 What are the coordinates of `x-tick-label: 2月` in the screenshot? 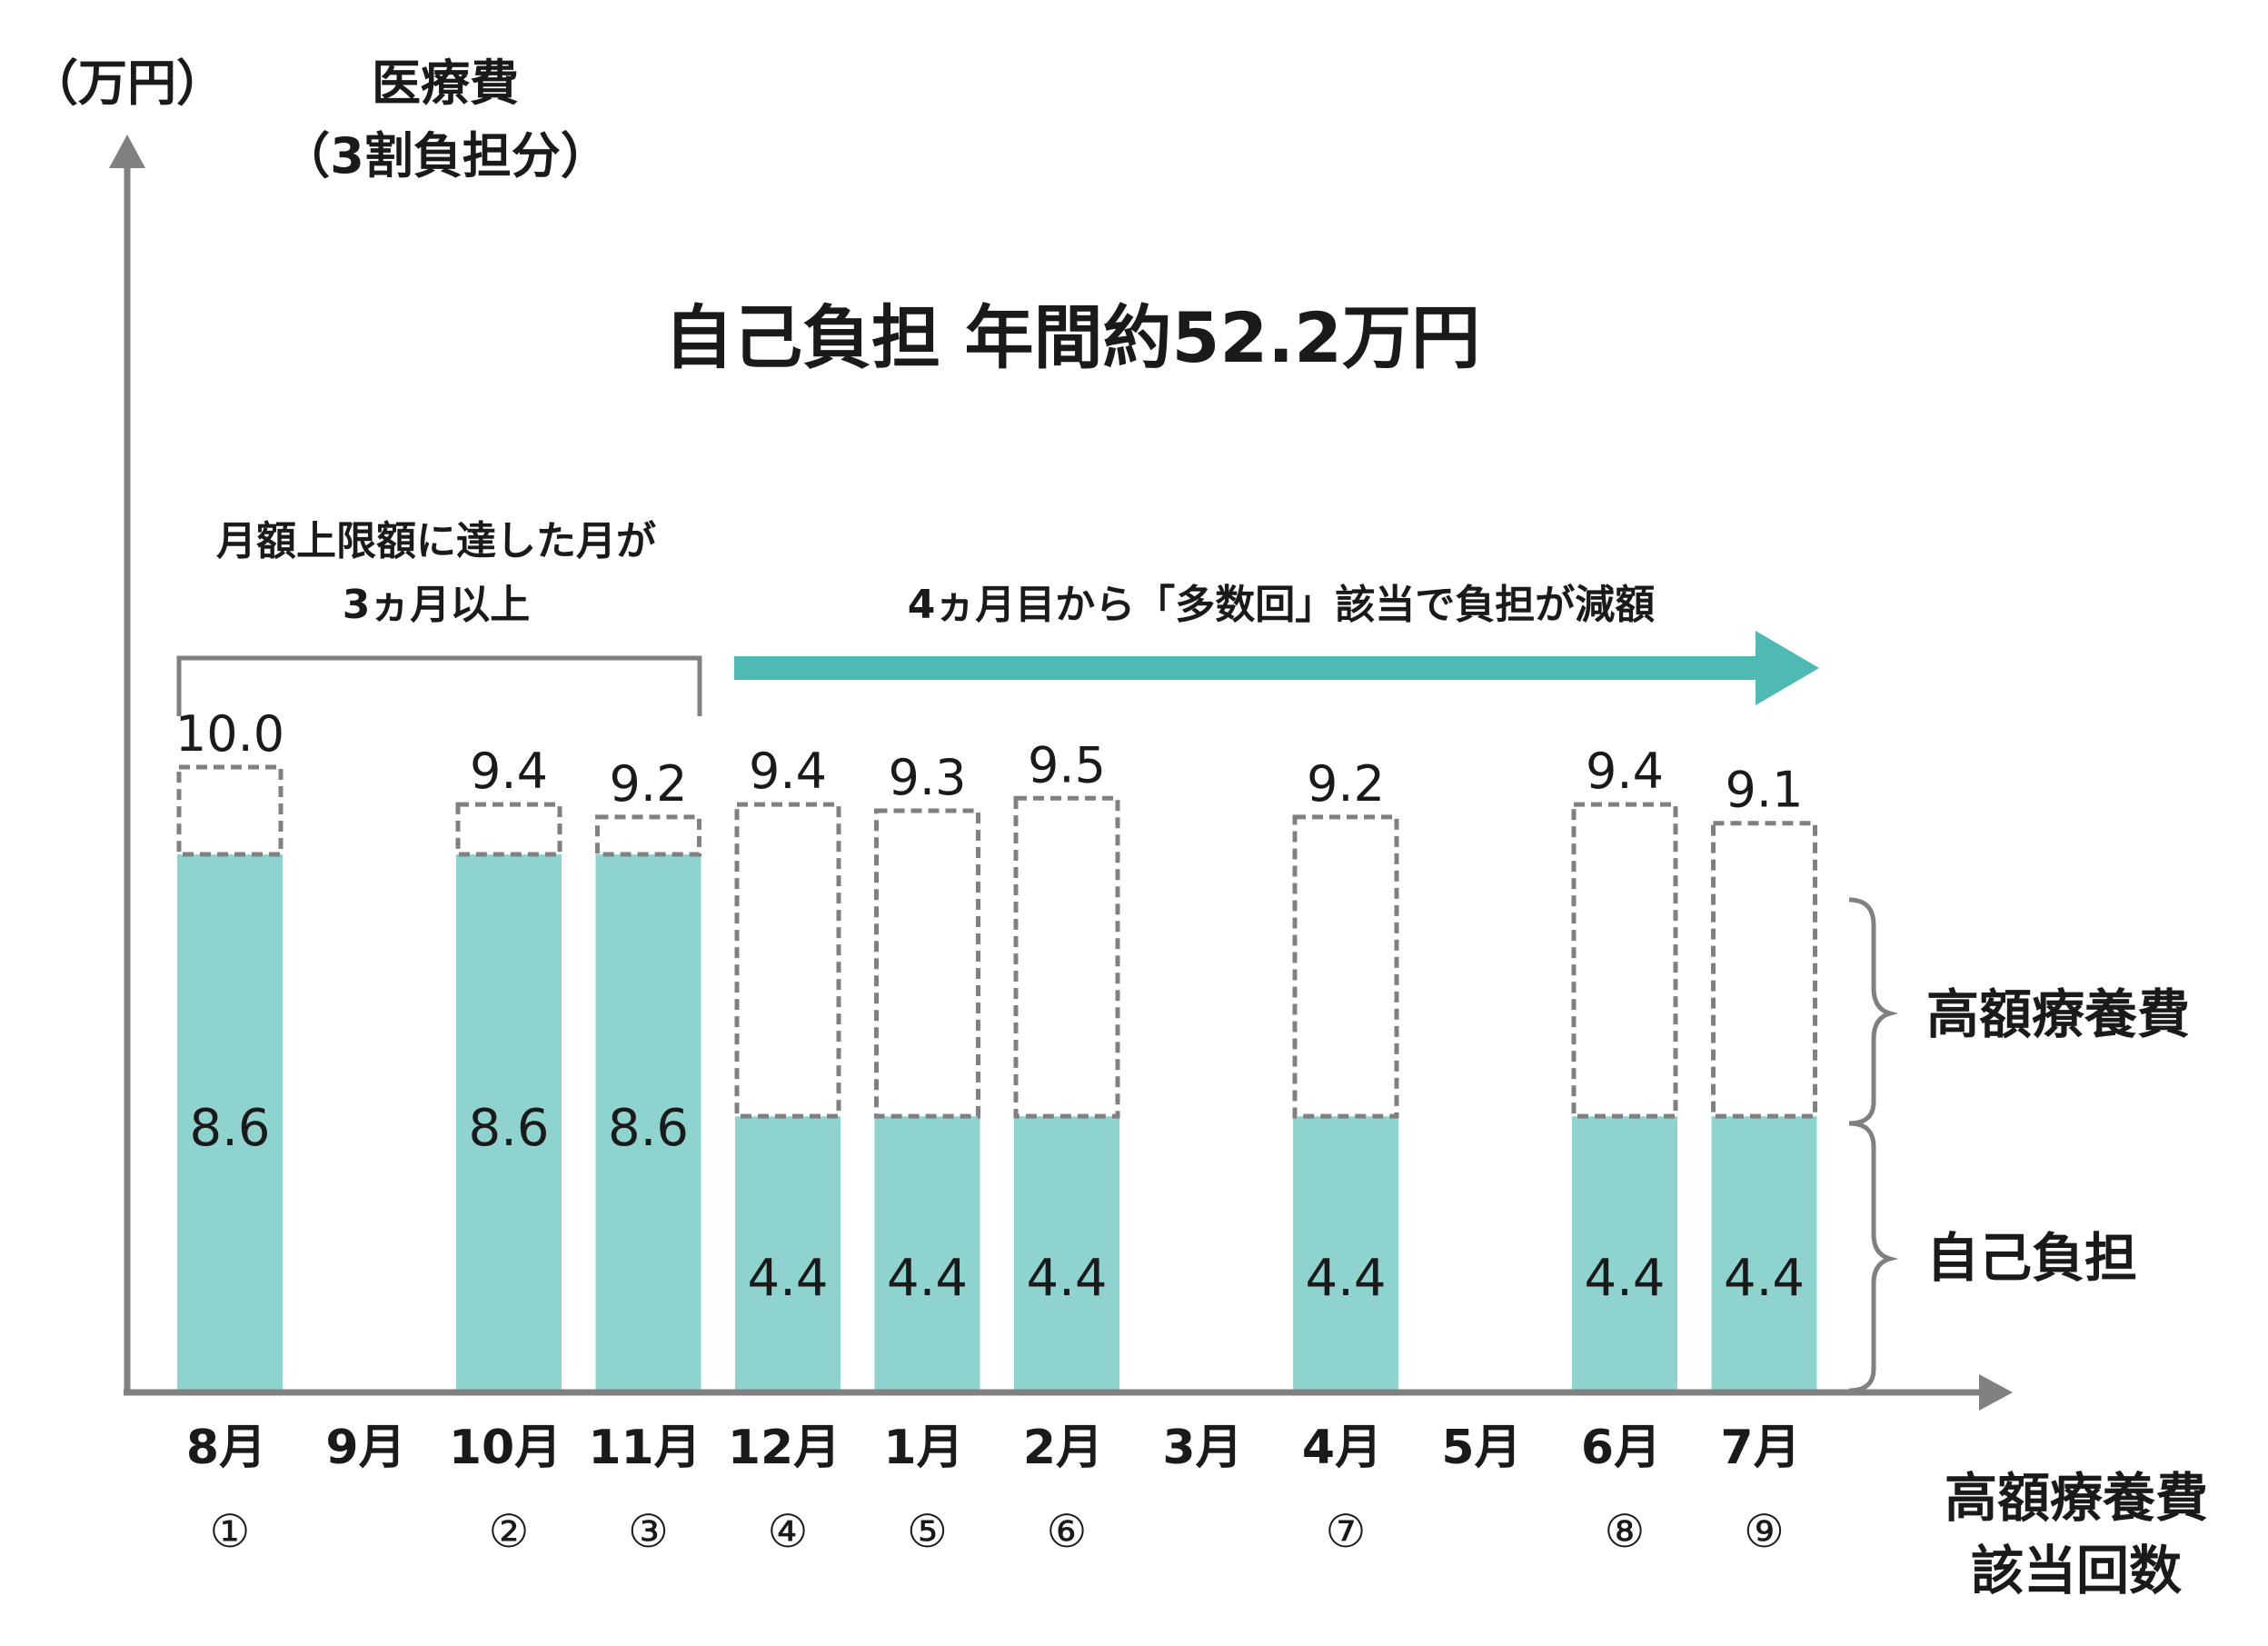 It's located at (1063, 1448).